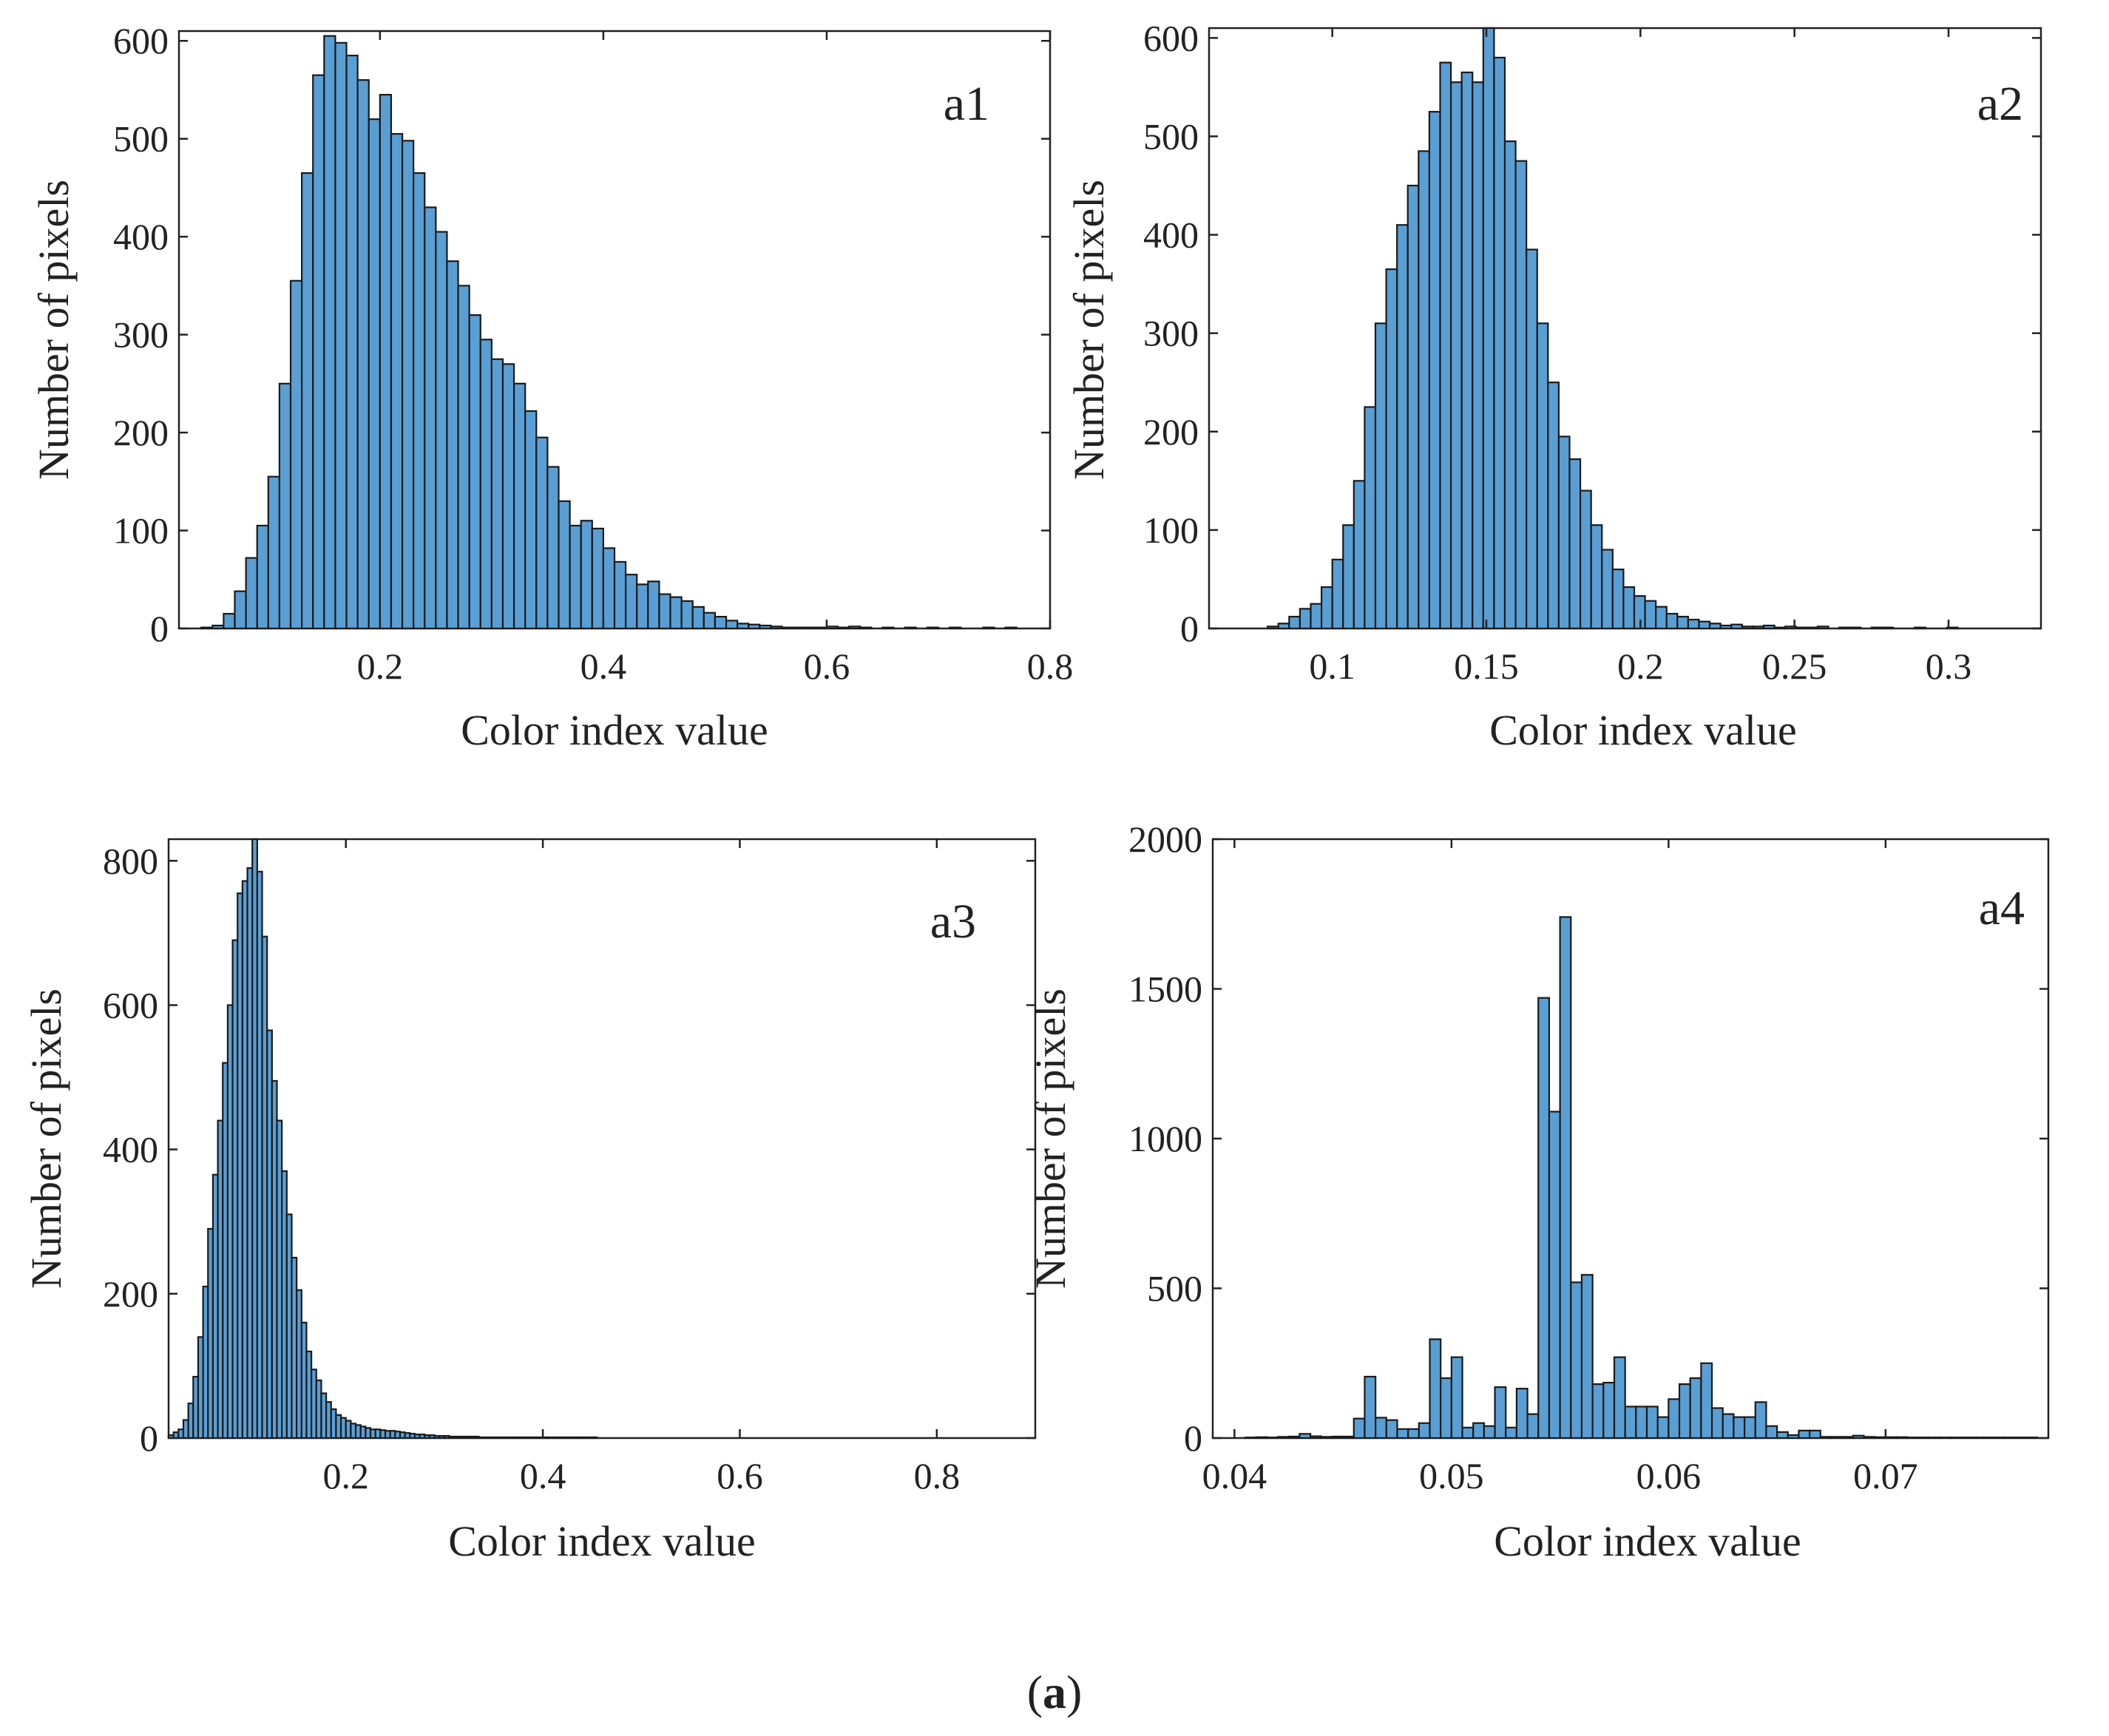 The width and height of the screenshot is (2109, 1736). What do you see at coordinates (1171, 37) in the screenshot?
I see `y-tick-label: 600` at bounding box center [1171, 37].